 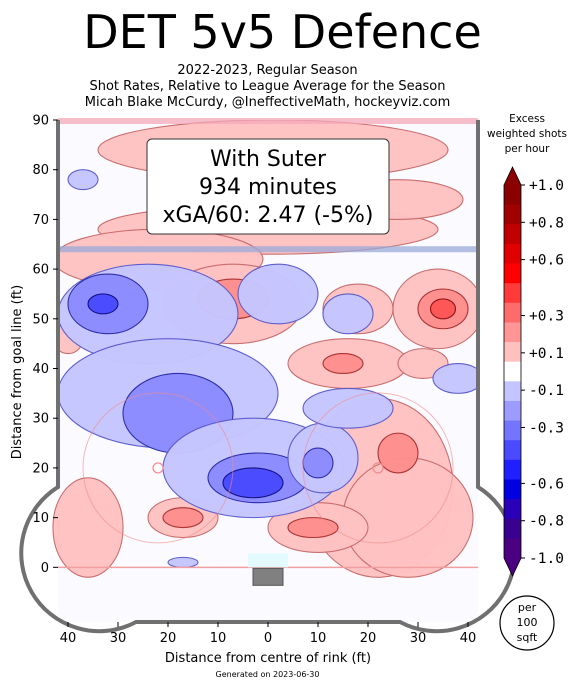 I want to click on y-tick-label: 60, so click(x=40, y=270).